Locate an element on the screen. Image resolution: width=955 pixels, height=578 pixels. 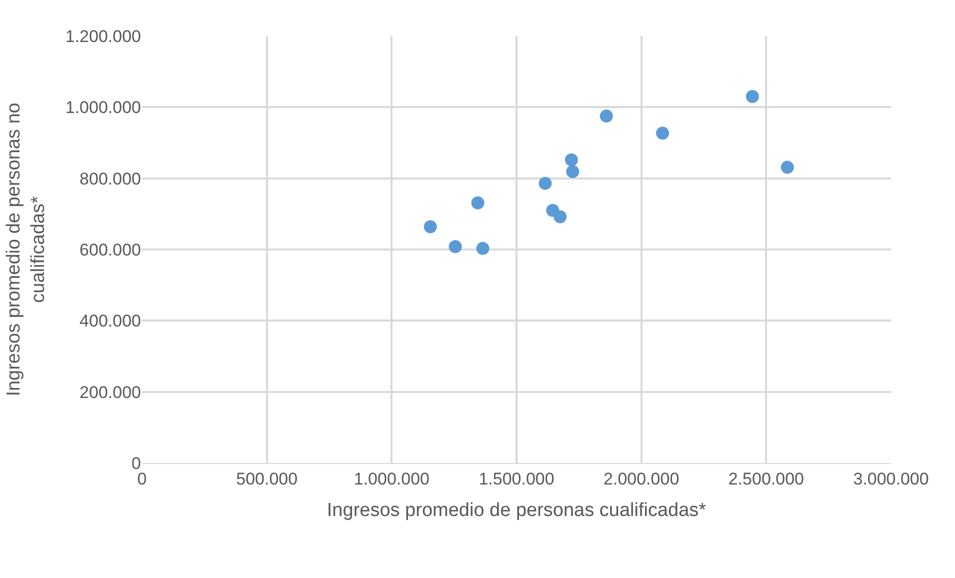
y-tick-label: 0 is located at coordinates (136, 463).